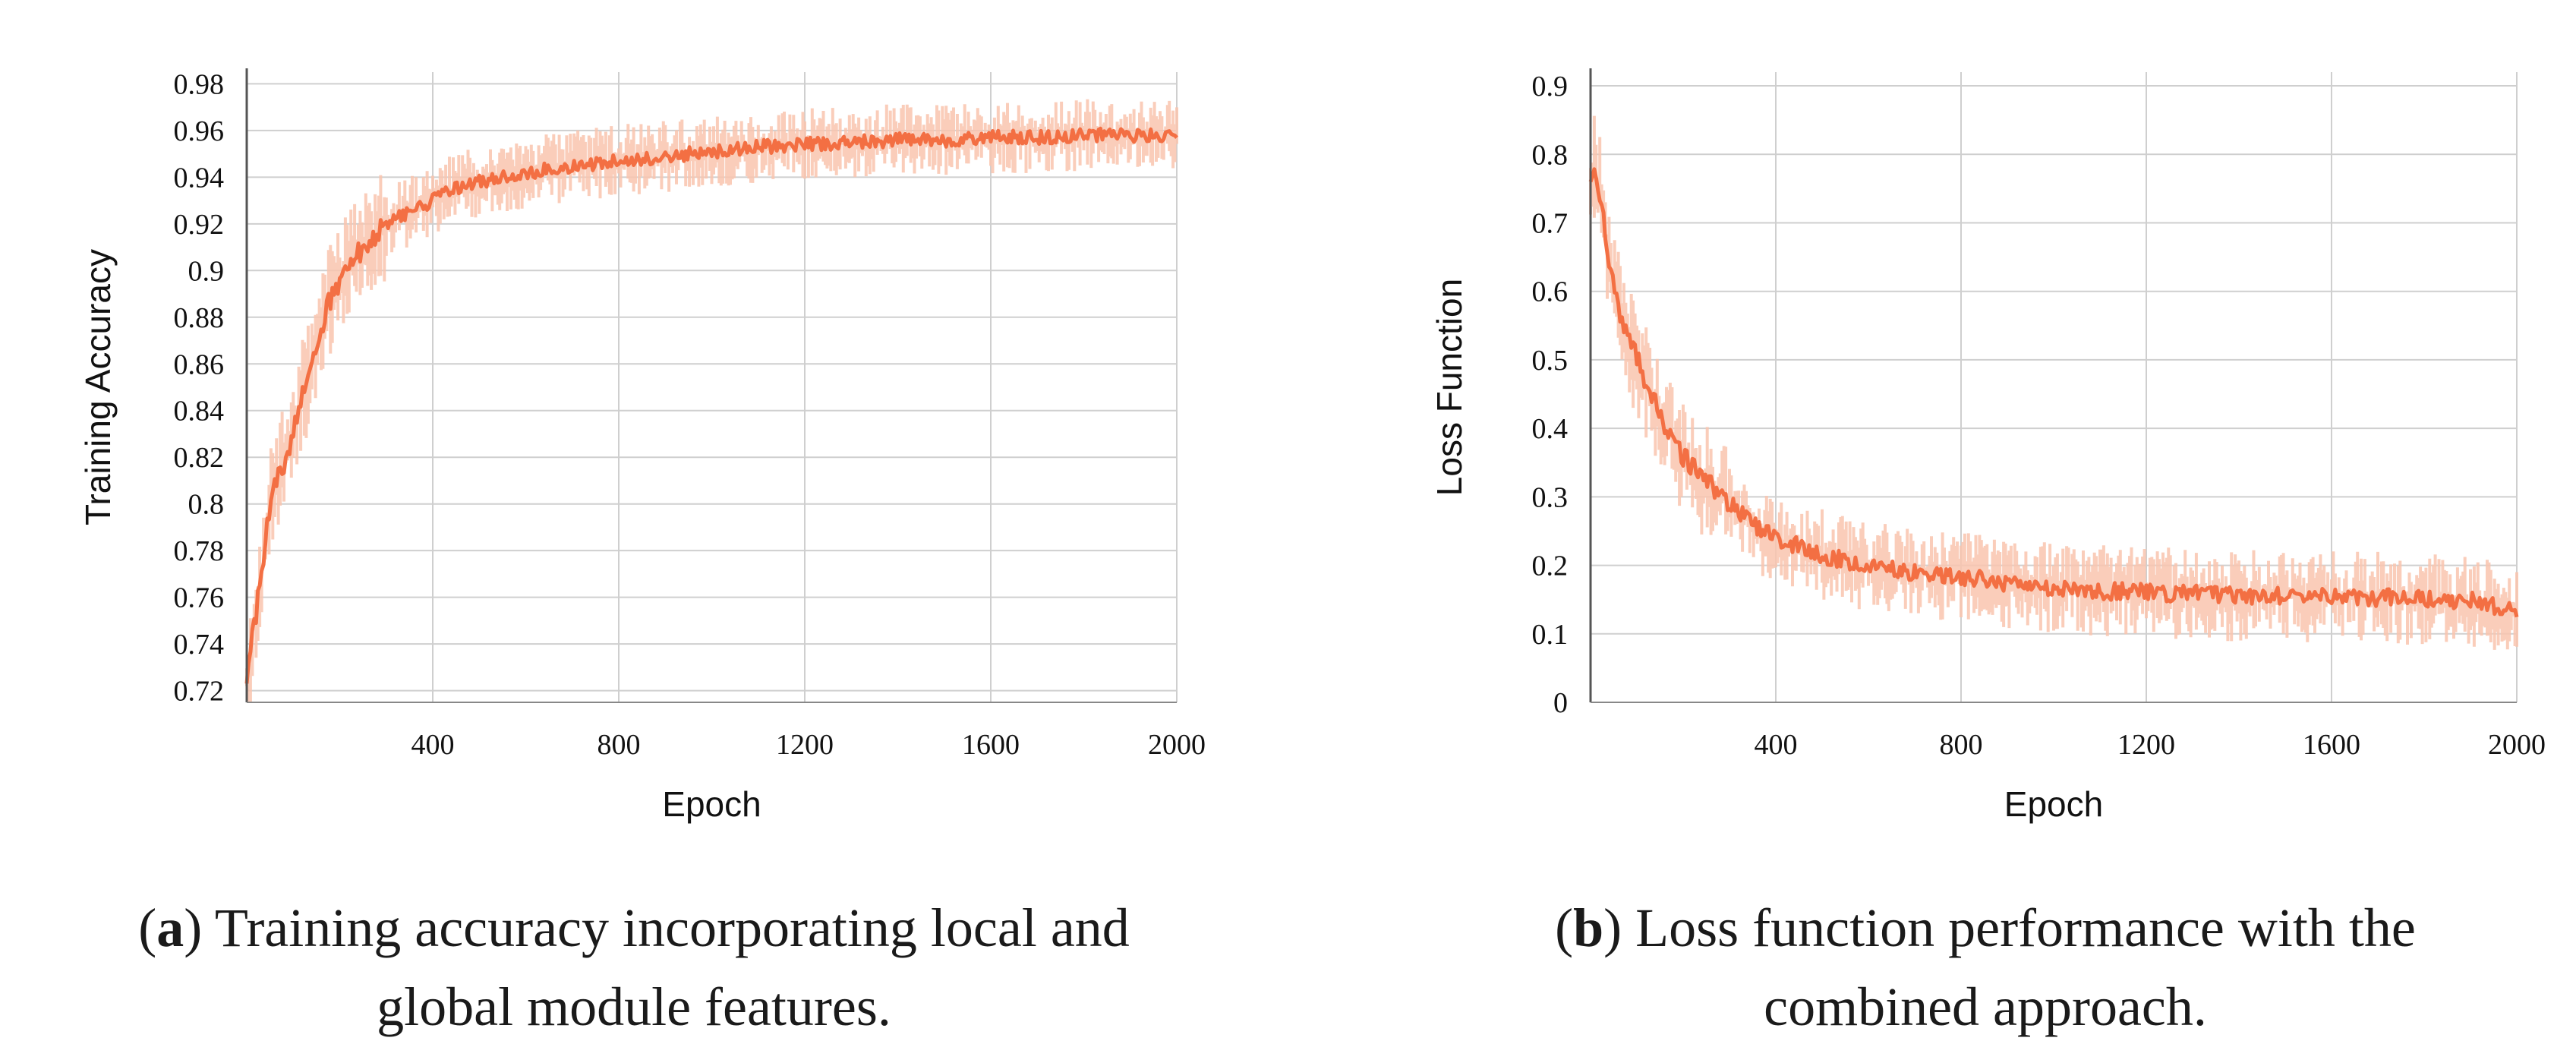 The width and height of the screenshot is (2576, 1063). What do you see at coordinates (805, 745) in the screenshot?
I see `chart-a-x-tick-label: 1200` at bounding box center [805, 745].